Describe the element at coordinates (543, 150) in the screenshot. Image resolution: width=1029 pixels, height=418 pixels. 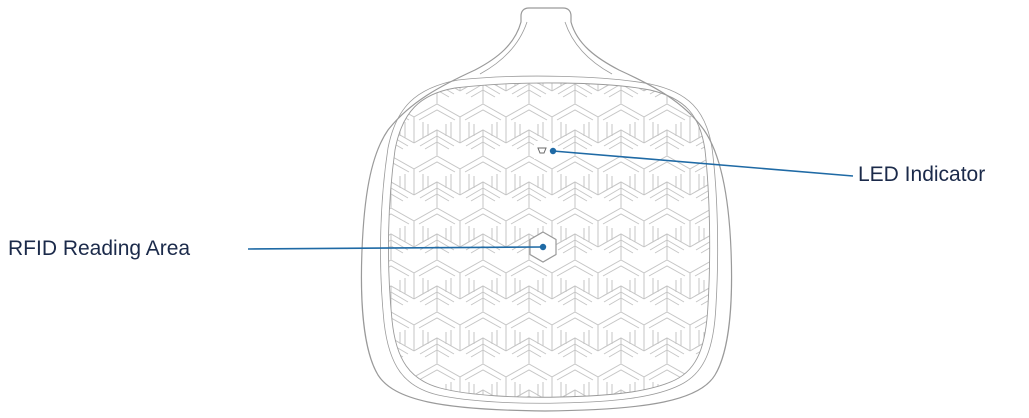
I see `led-indicator` at that location.